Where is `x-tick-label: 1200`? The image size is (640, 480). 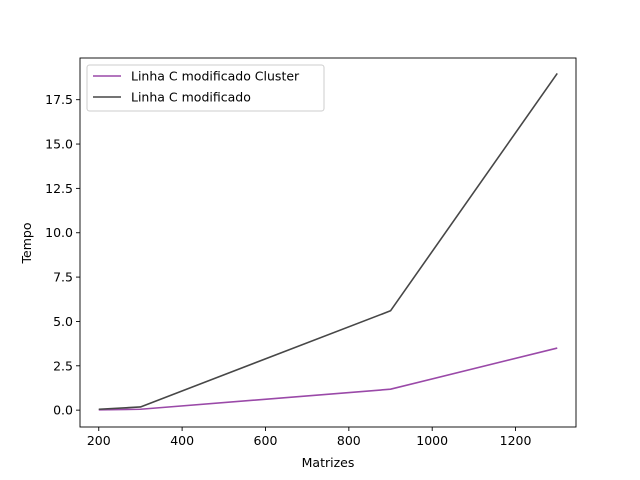 x-tick-label: 1200 is located at coordinates (516, 440).